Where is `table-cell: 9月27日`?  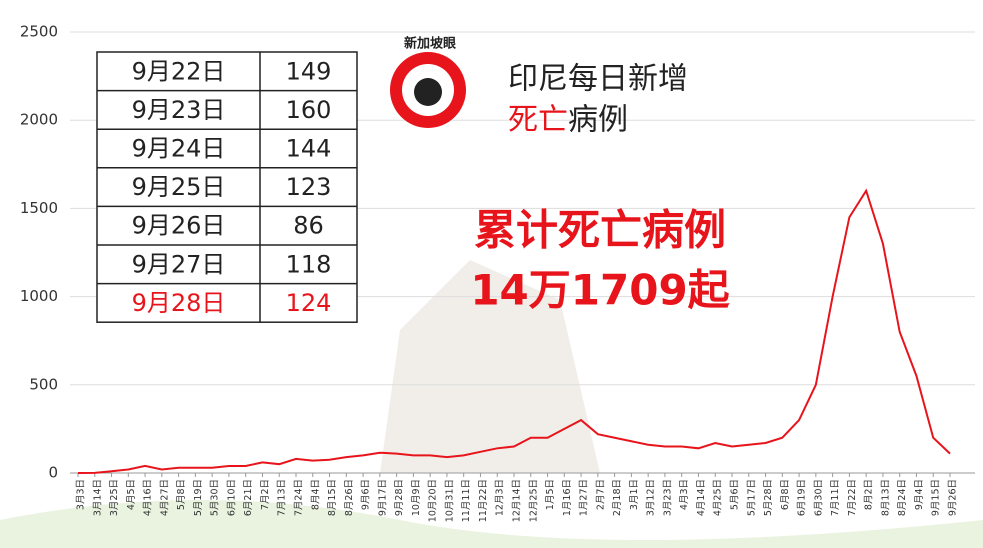 table-cell: 9月27日 is located at coordinates (179, 264).